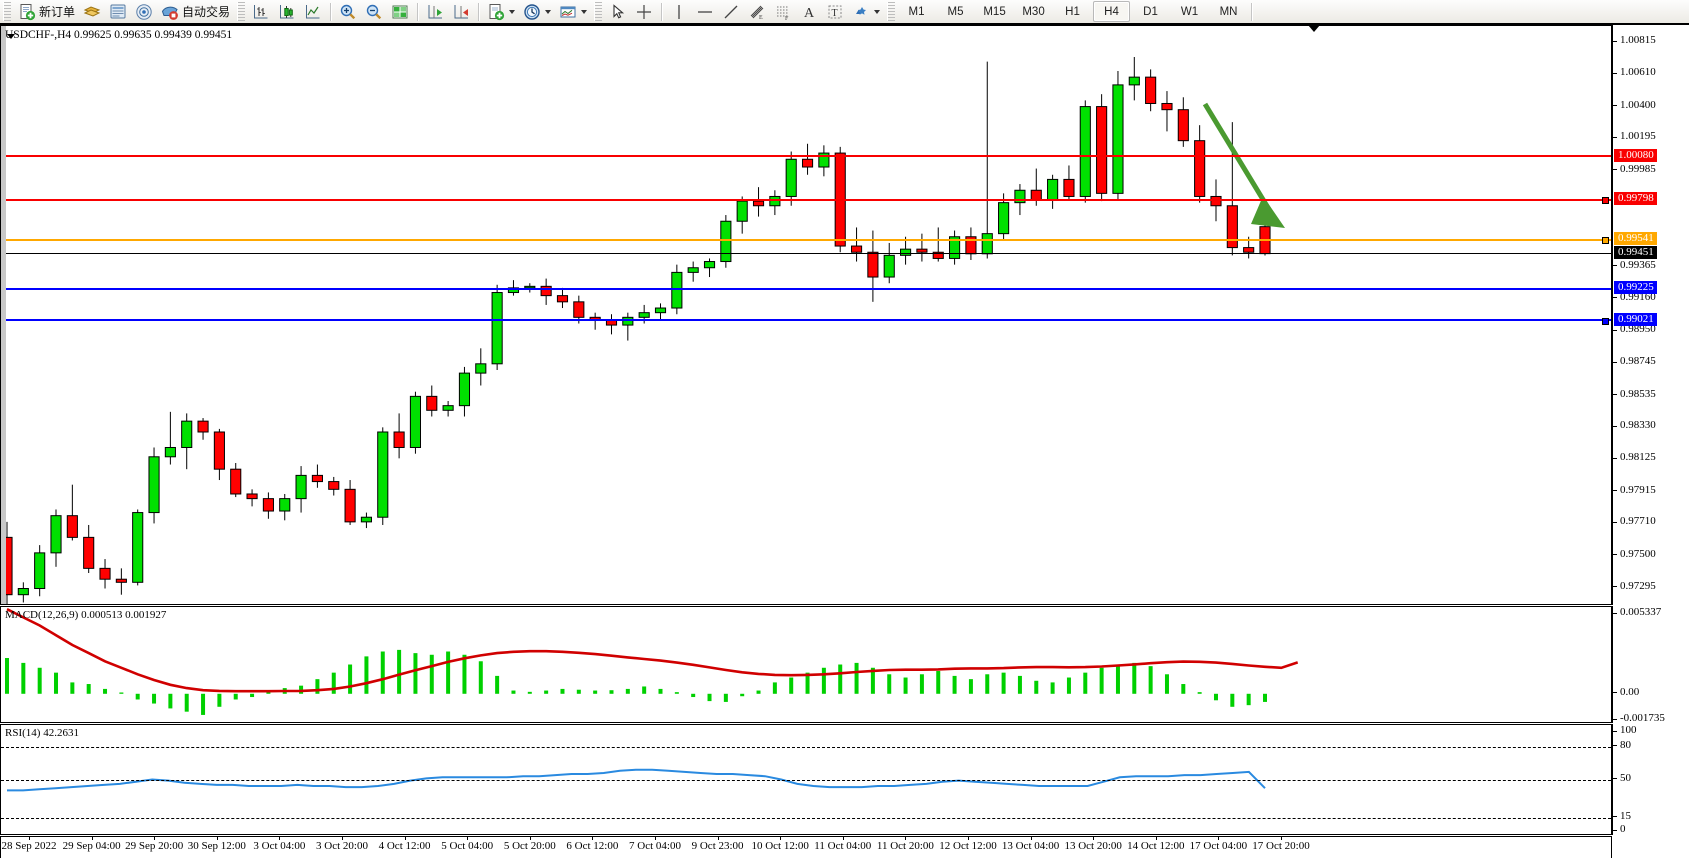  I want to click on zoom-out-button, so click(374, 11).